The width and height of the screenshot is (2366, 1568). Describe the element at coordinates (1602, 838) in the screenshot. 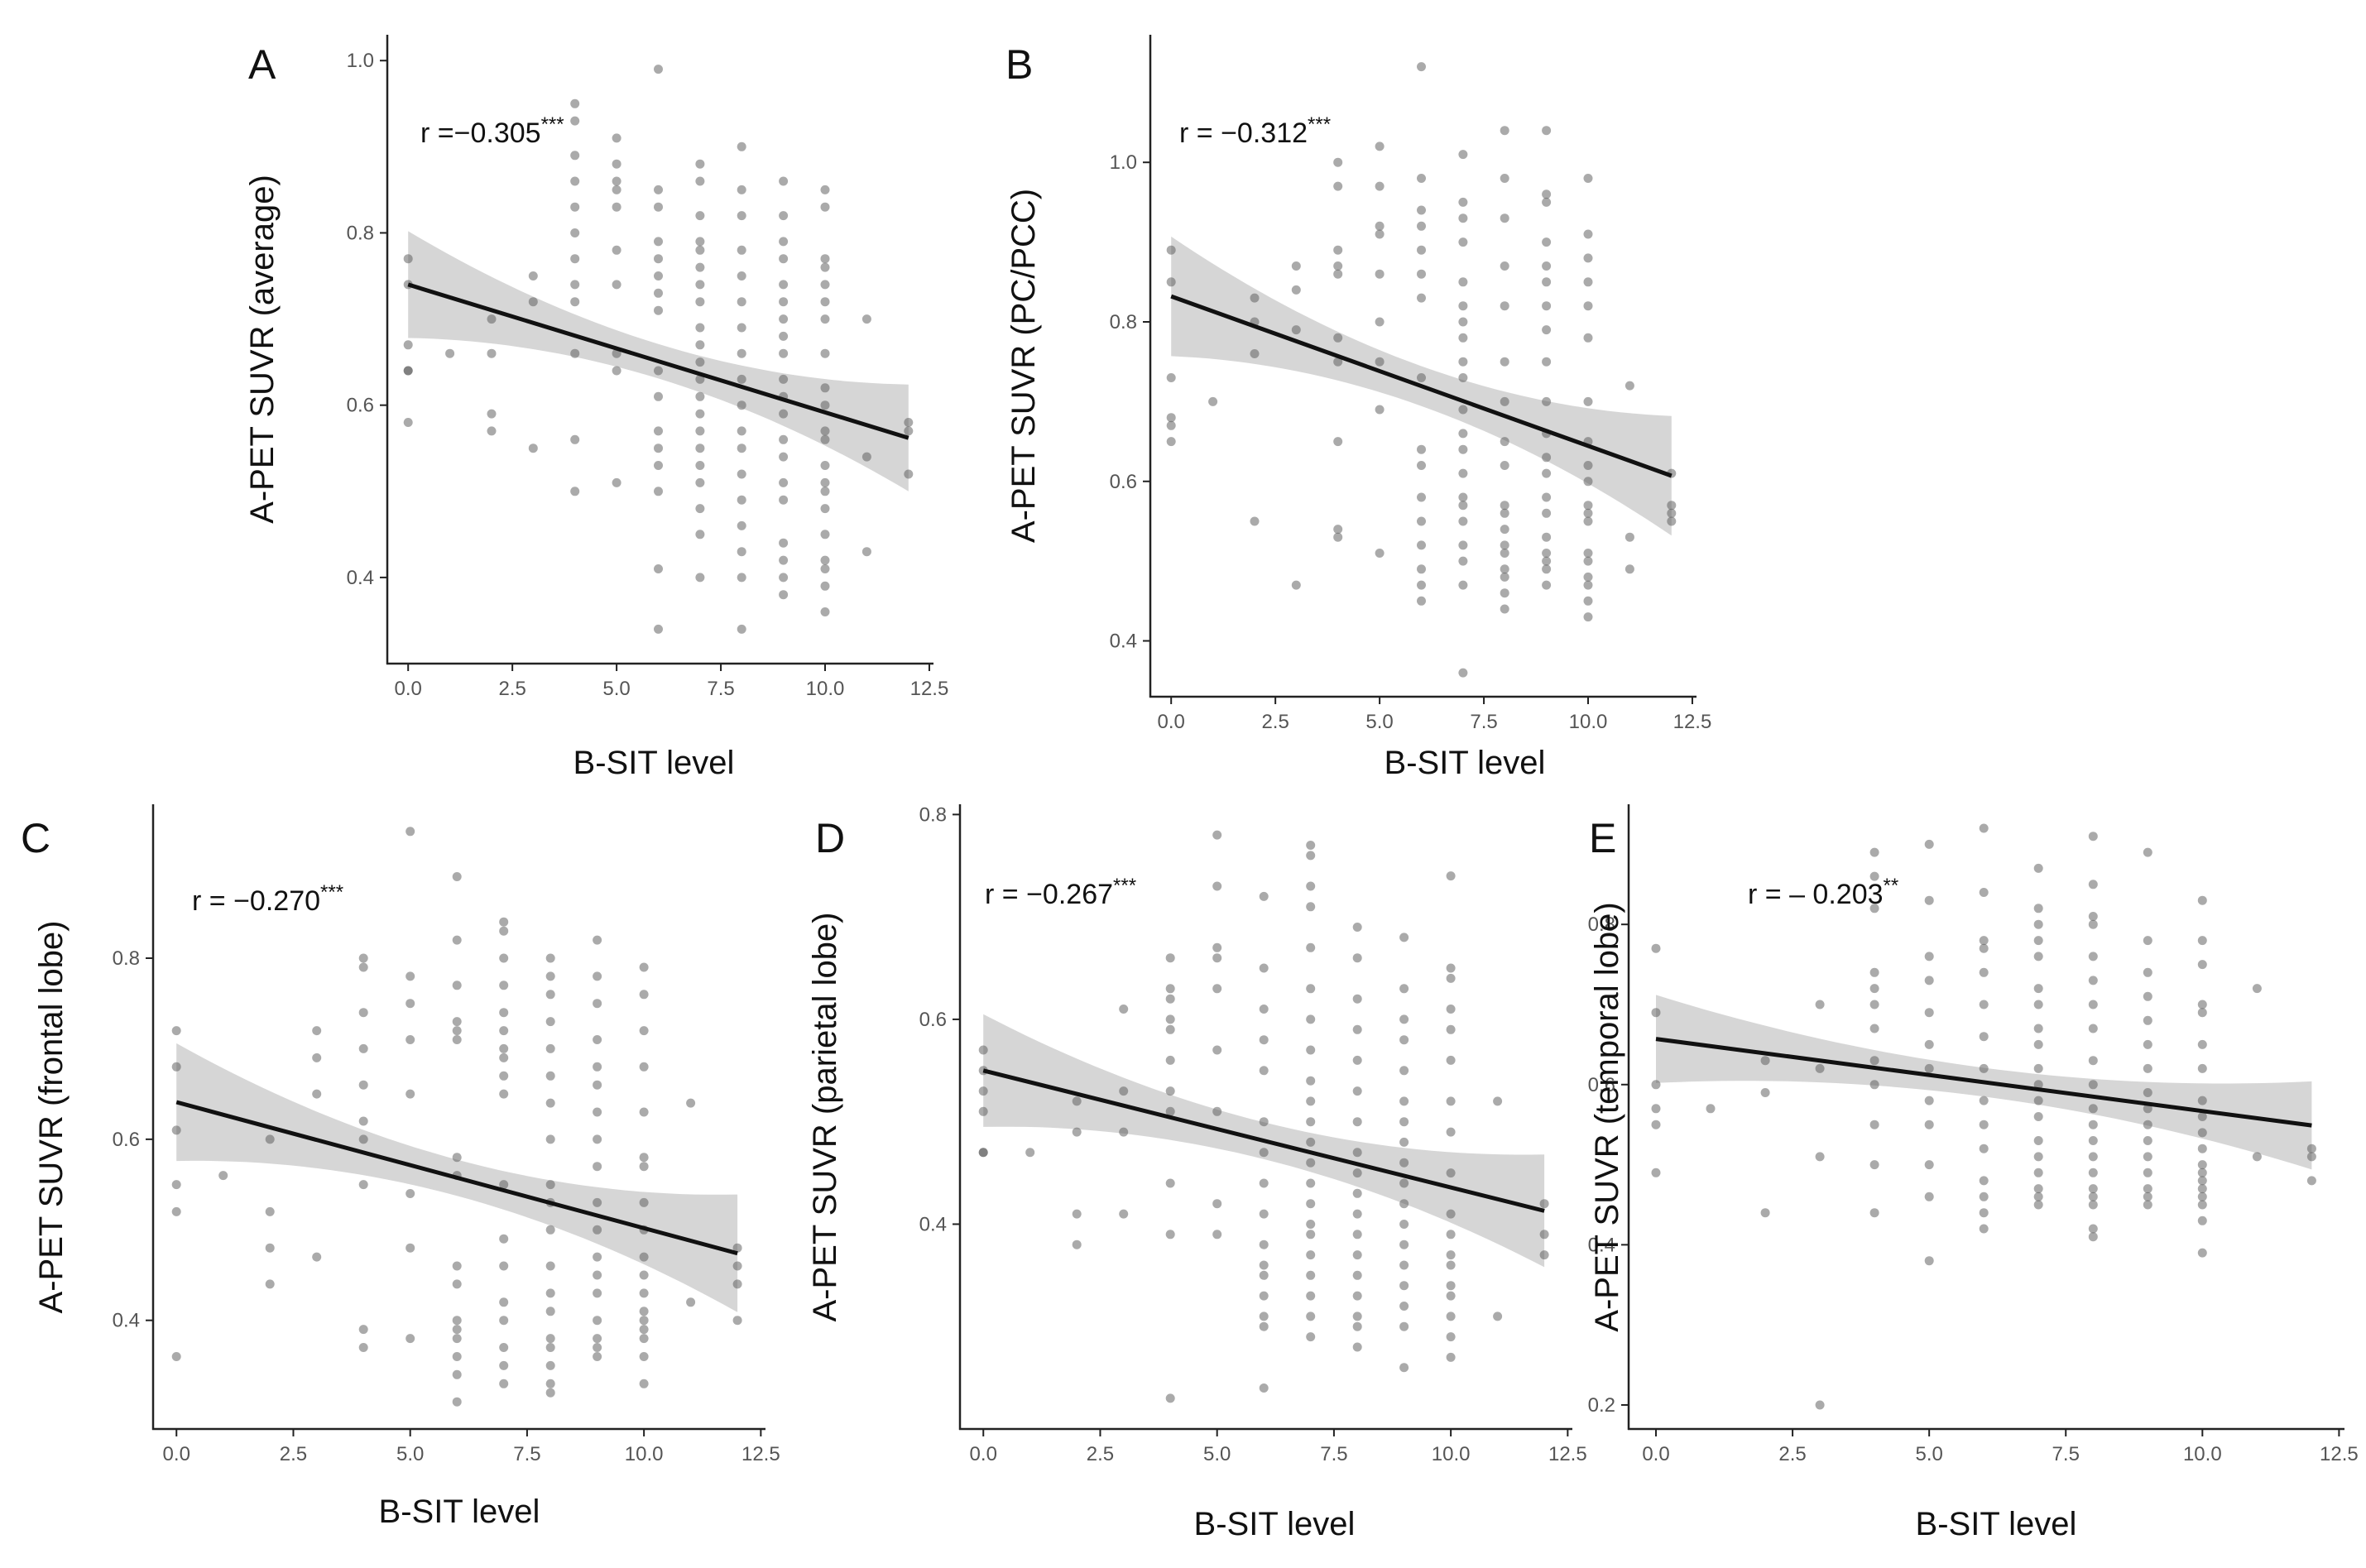

I see `panel-letter: E` at that location.